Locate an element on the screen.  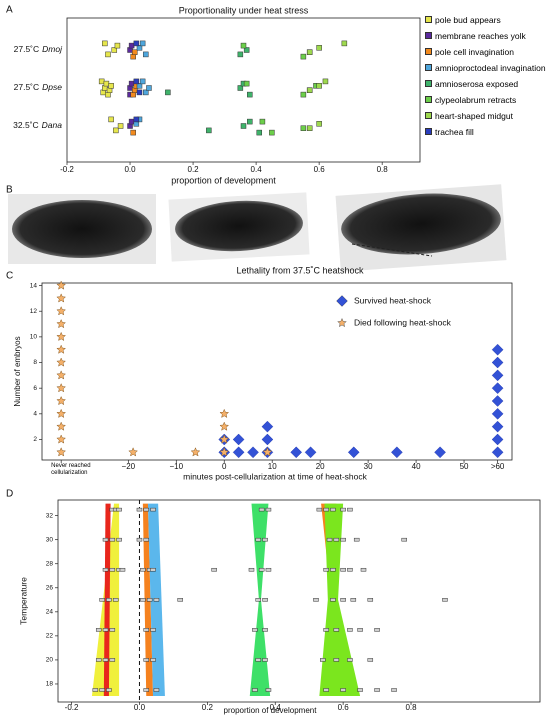
y-tick-label: 2 is located at coordinates (35, 439).